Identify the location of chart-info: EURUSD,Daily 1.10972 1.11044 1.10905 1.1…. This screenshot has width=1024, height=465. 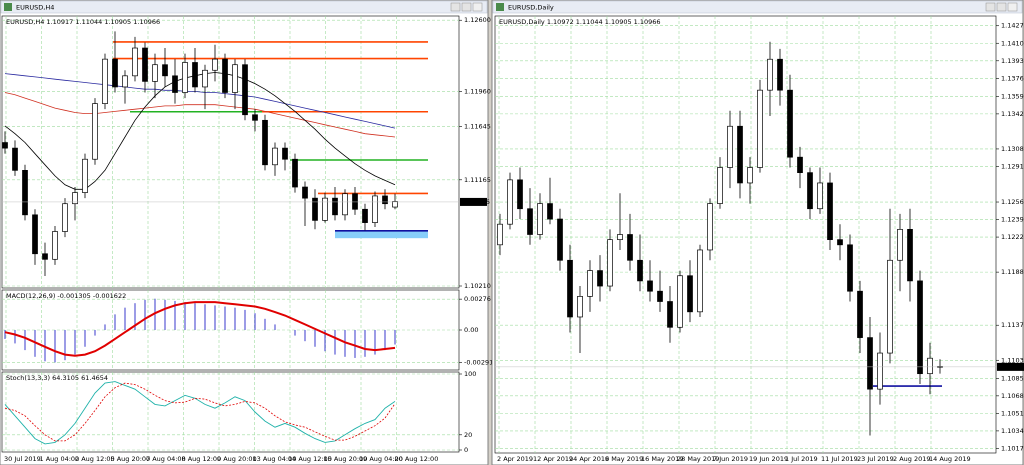
(580, 22).